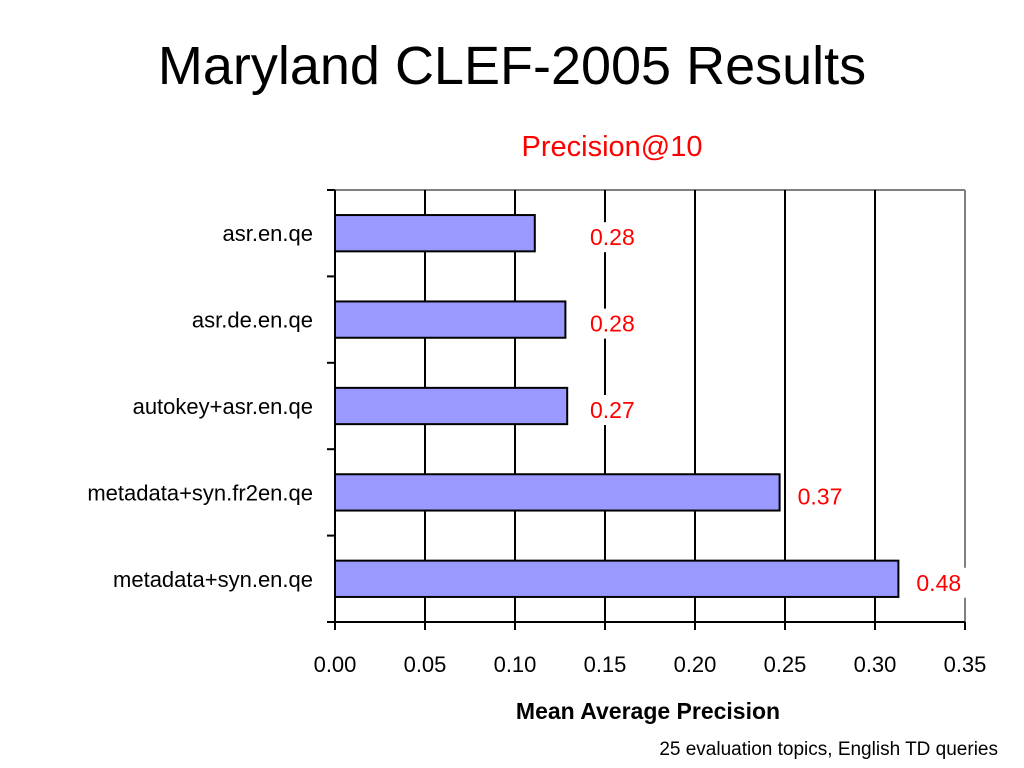  What do you see at coordinates (612, 147) in the screenshot?
I see `chart-title: Precision@10` at bounding box center [612, 147].